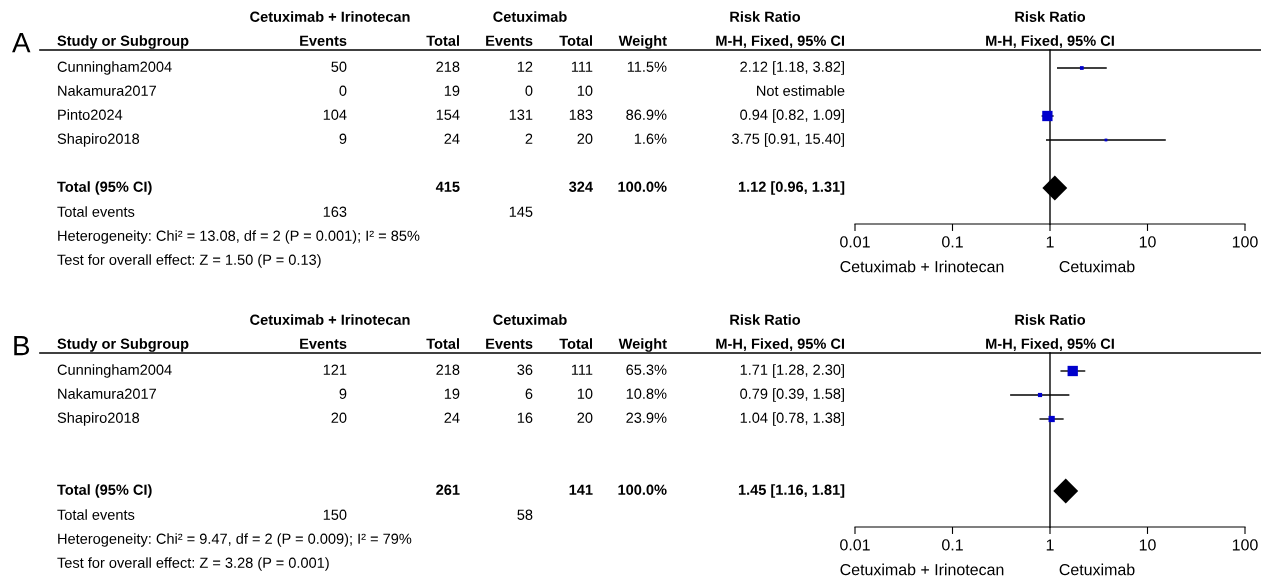  I want to click on text: 415, so click(447, 186).